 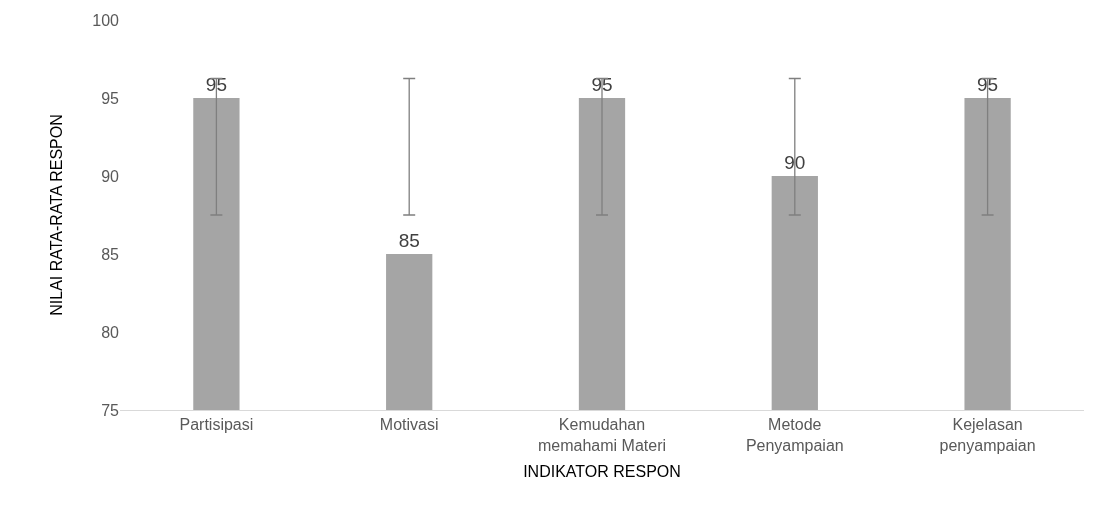 I want to click on y-tick-label: 75, so click(x=110, y=410).